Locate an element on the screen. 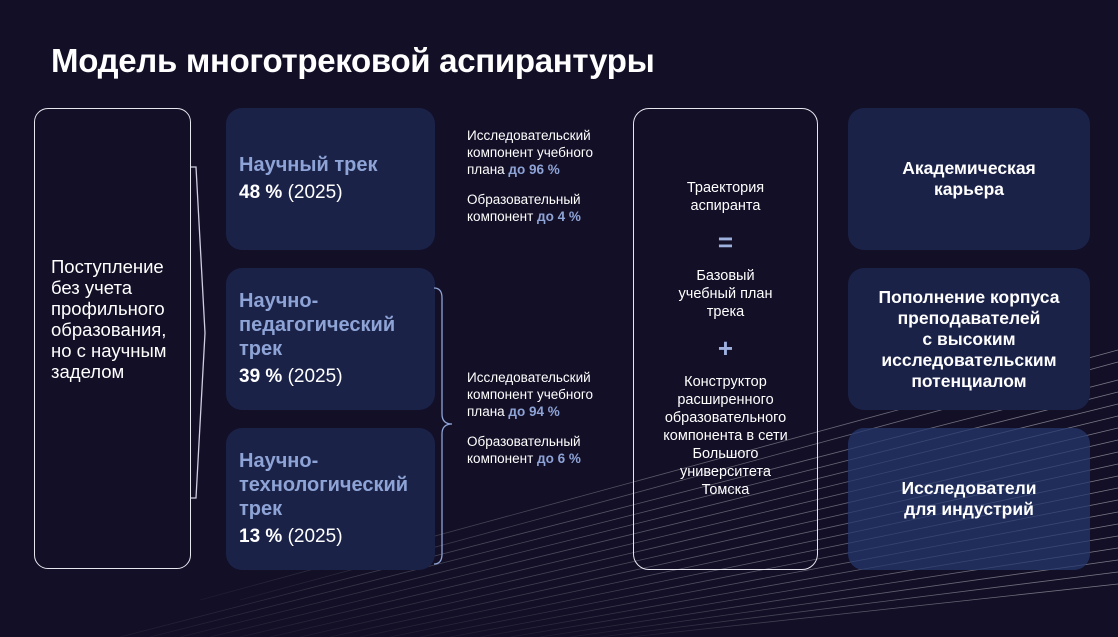 The width and height of the screenshot is (1118, 637). trajectory-label: Траектория аспиранта is located at coordinates (725, 197).